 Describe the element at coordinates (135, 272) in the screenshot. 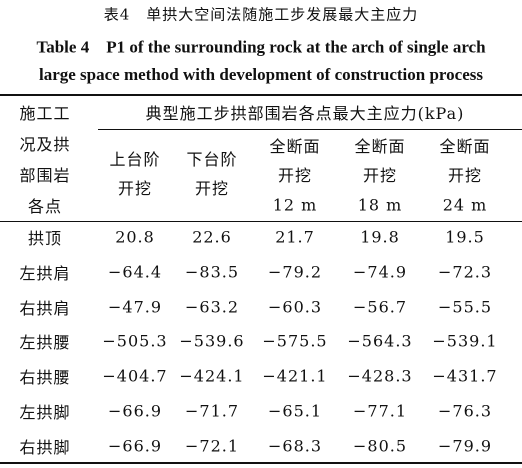

I see `cell-value: −64.4` at that location.